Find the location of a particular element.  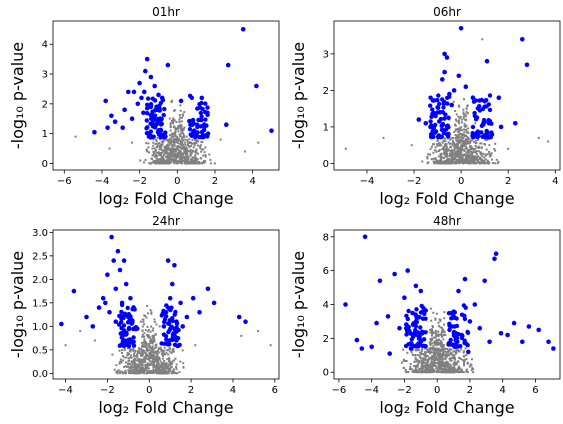

x-tick-label: 2 is located at coordinates (215, 181).